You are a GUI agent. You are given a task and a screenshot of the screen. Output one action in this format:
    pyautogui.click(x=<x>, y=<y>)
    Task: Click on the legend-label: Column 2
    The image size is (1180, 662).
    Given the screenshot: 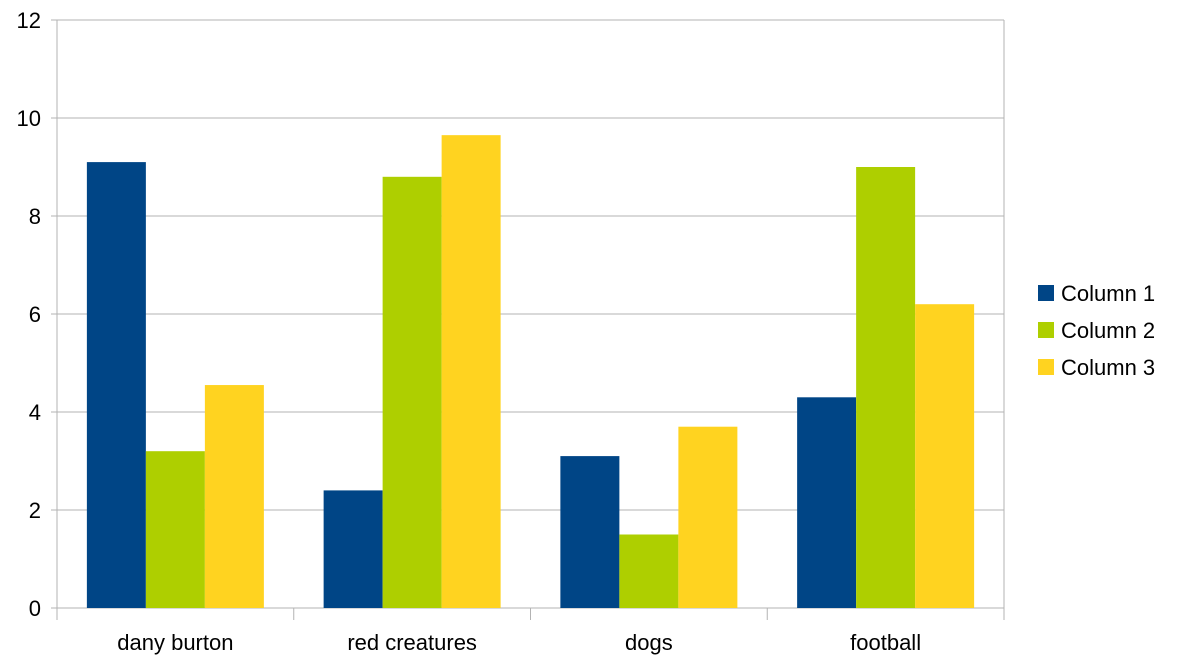 What is the action you would take?
    pyautogui.click(x=1108, y=330)
    